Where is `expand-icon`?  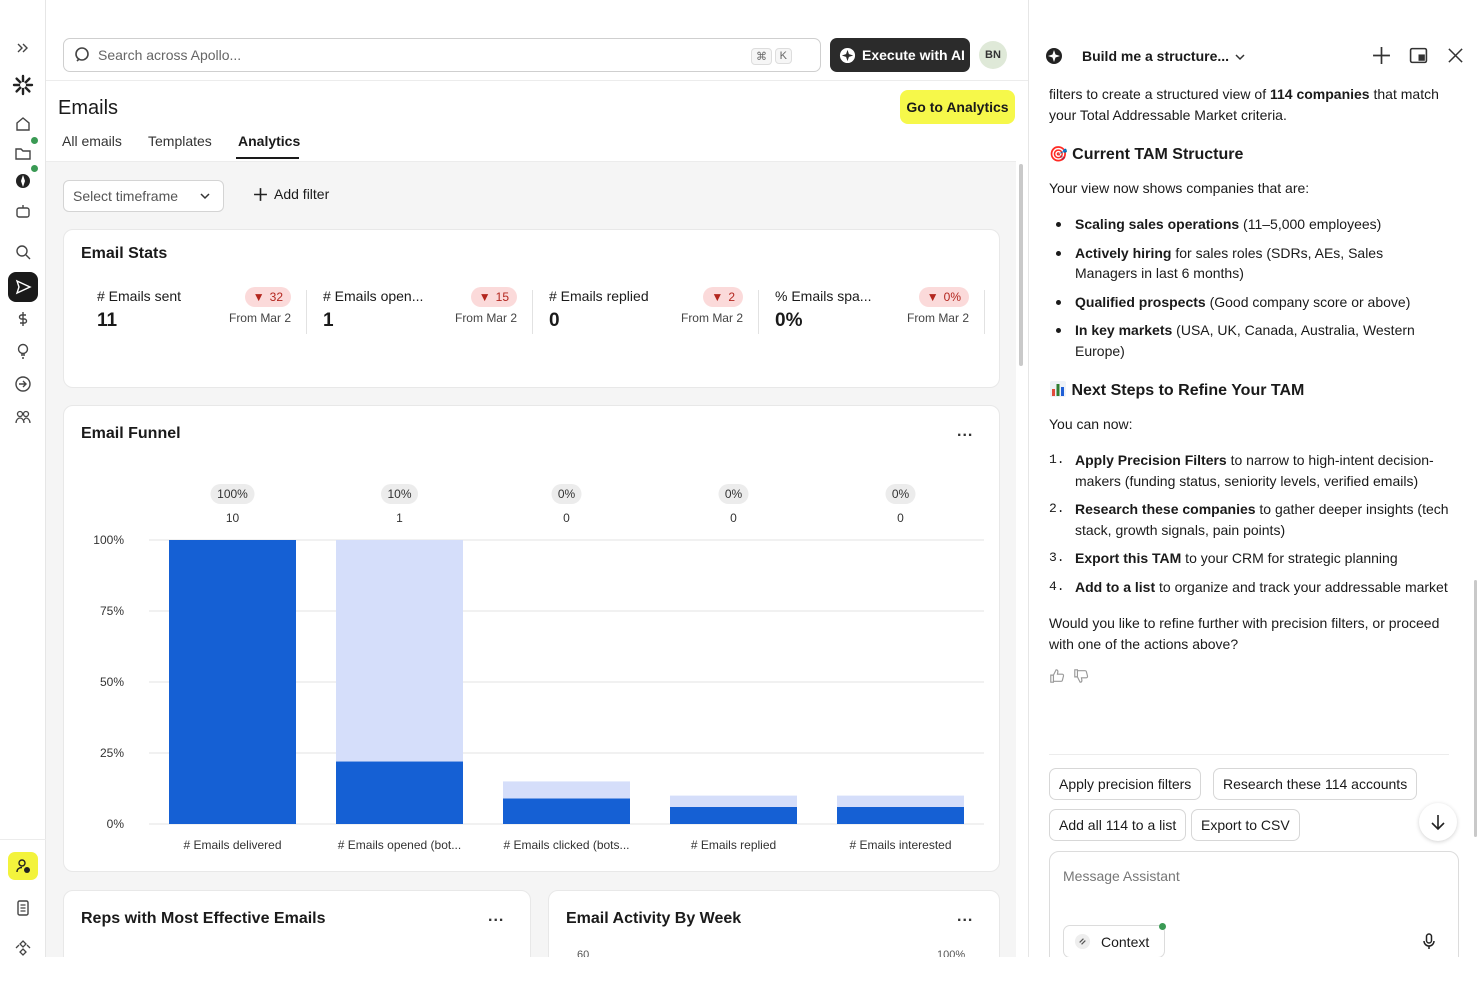
expand-icon is located at coordinates (23, 48).